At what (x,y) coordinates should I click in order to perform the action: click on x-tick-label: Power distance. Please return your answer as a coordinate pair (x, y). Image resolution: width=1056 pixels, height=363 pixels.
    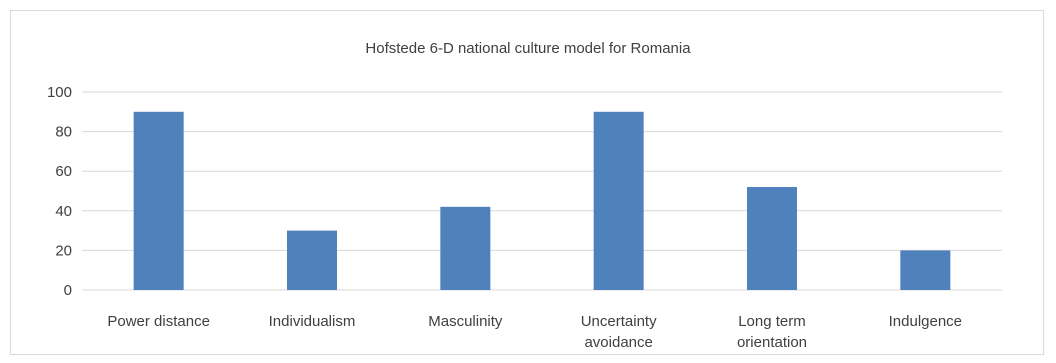
    Looking at the image, I should click on (158, 321).